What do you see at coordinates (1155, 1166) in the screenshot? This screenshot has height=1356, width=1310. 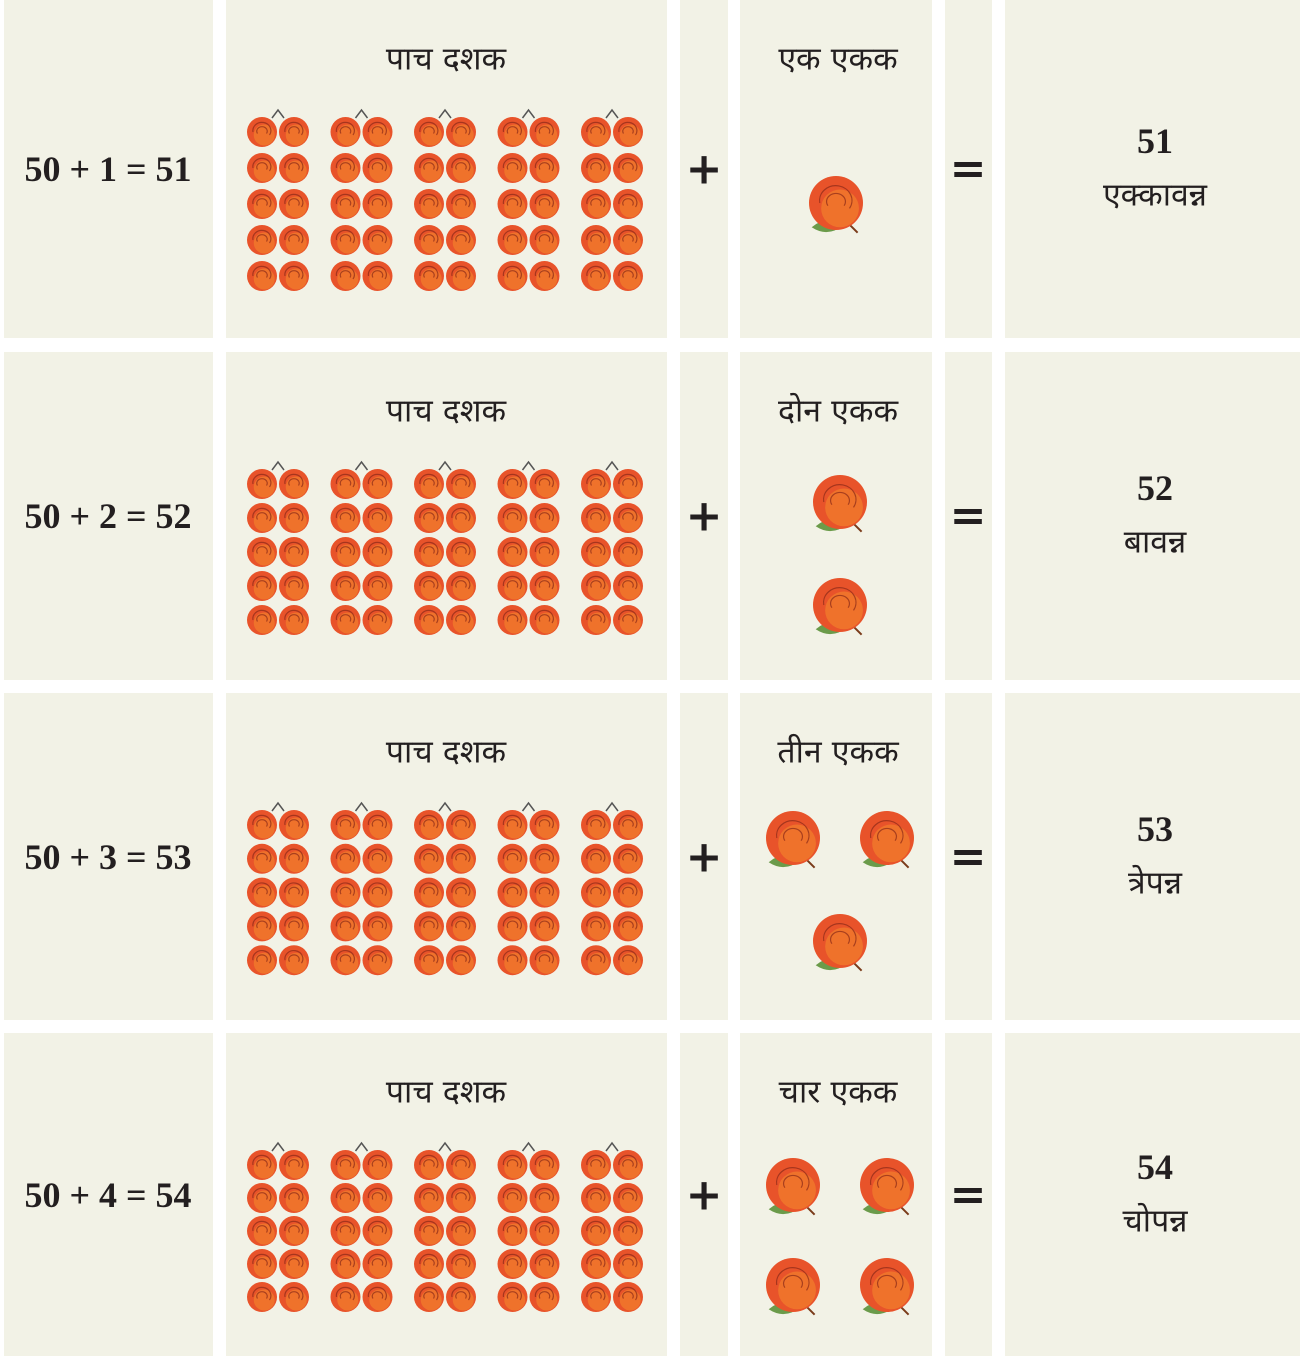 I see `number: 54` at bounding box center [1155, 1166].